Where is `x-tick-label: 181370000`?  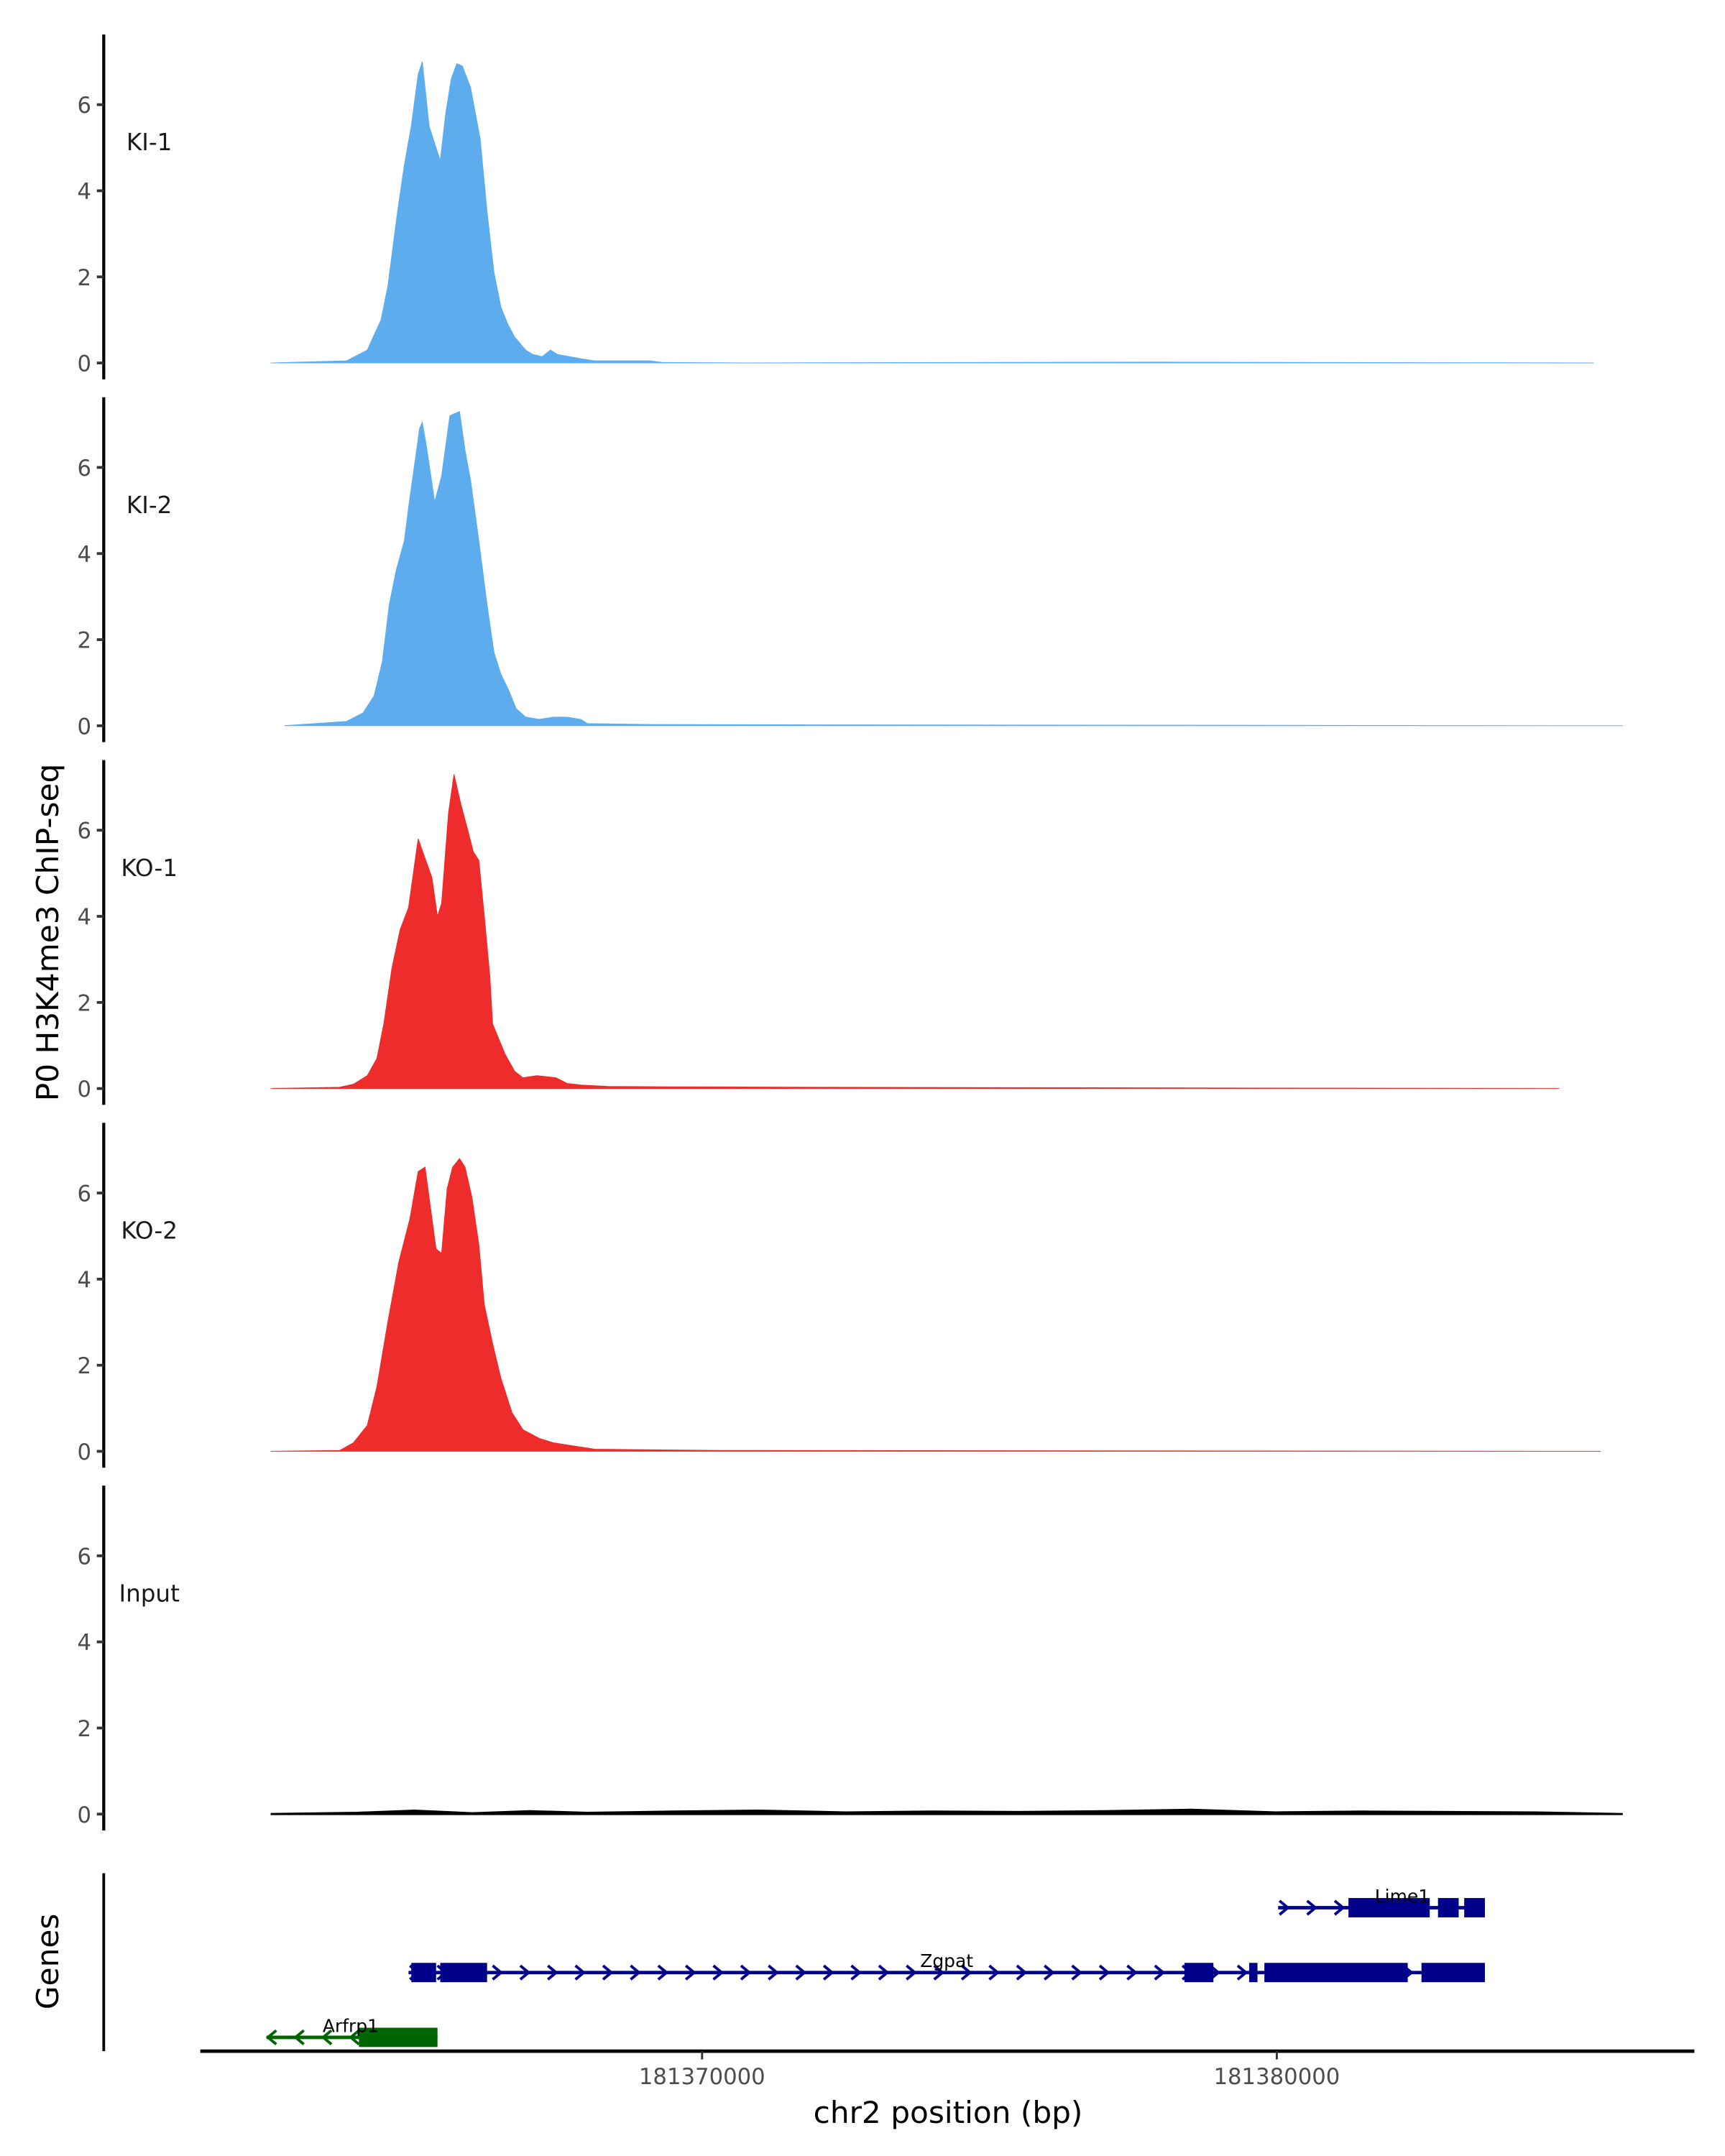
x-tick-label: 181370000 is located at coordinates (702, 2077).